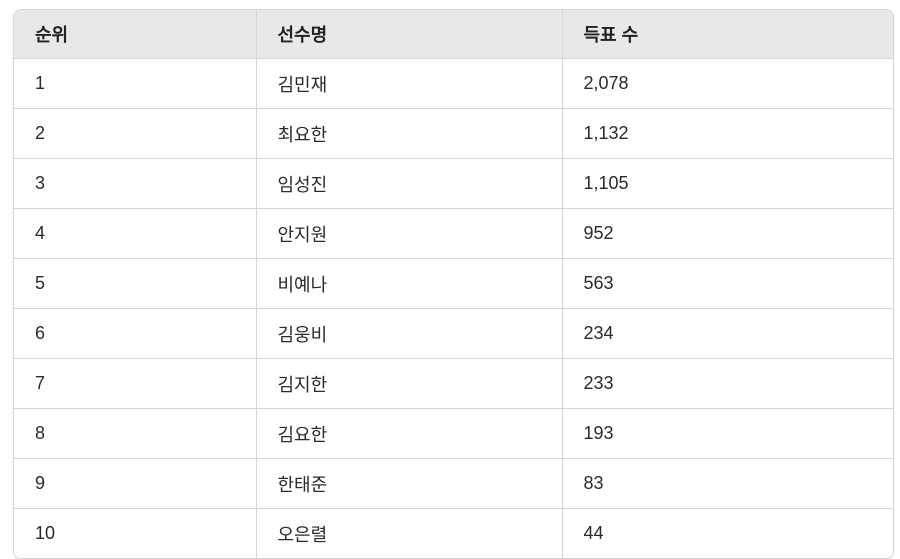  What do you see at coordinates (135, 533) in the screenshot?
I see `rank-cell: 10` at bounding box center [135, 533].